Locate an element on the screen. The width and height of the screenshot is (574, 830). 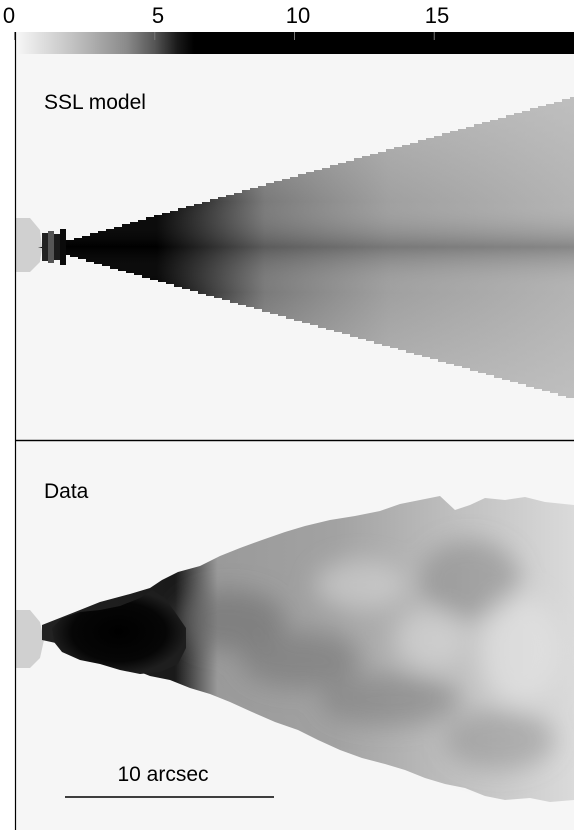
data-dark-knot is located at coordinates (119, 632).